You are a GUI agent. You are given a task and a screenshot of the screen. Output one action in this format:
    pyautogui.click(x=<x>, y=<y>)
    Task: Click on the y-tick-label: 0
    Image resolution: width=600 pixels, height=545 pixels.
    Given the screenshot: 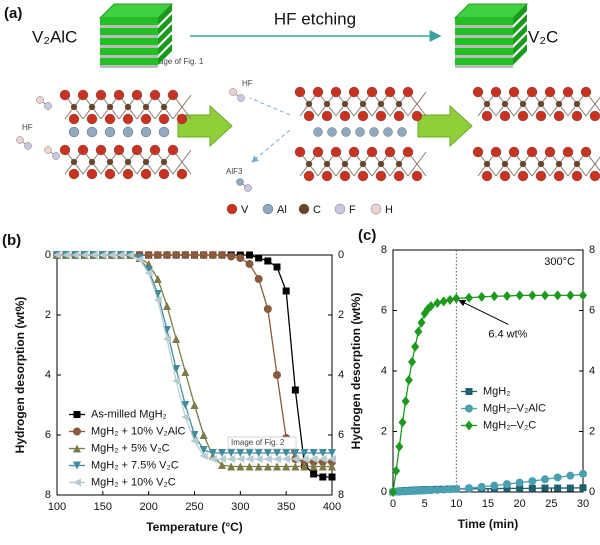 What is the action you would take?
    pyautogui.click(x=48, y=255)
    